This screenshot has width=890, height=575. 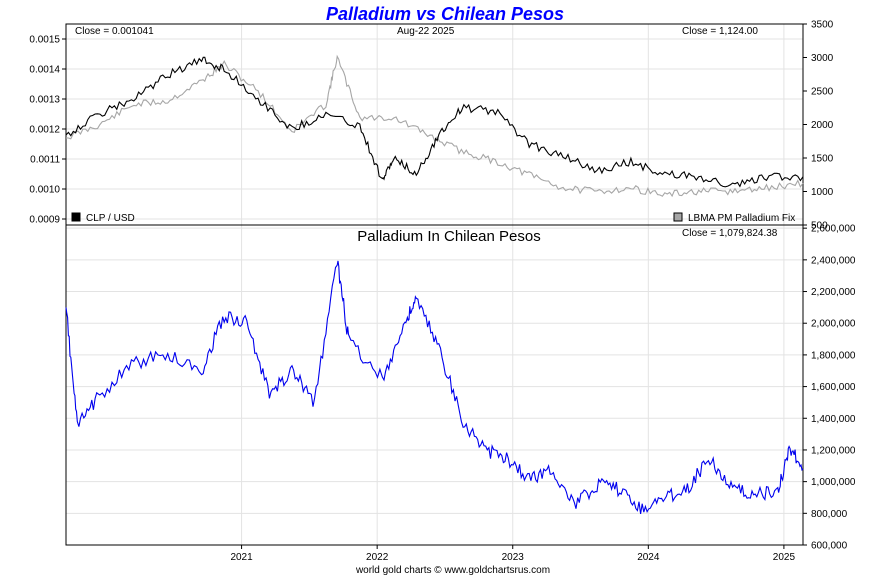 What do you see at coordinates (448, 236) in the screenshot?
I see `bottom-panel-title: Palladium In Chilean Pesos` at bounding box center [448, 236].